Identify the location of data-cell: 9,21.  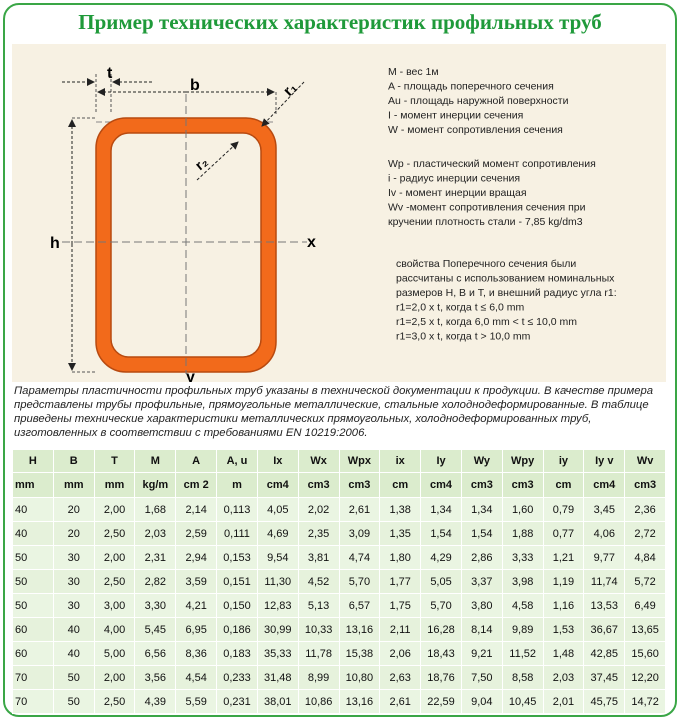
(481, 653).